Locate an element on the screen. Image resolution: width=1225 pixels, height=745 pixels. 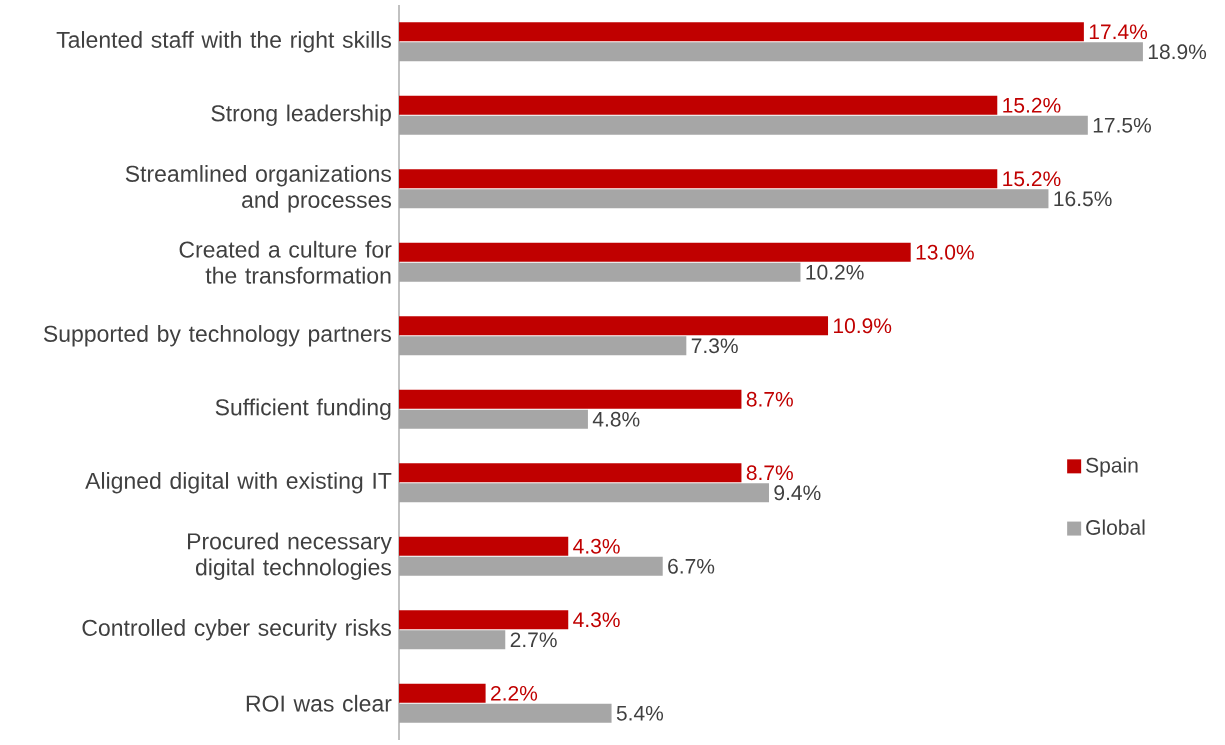
data-label: 13.0% is located at coordinates (945, 252).